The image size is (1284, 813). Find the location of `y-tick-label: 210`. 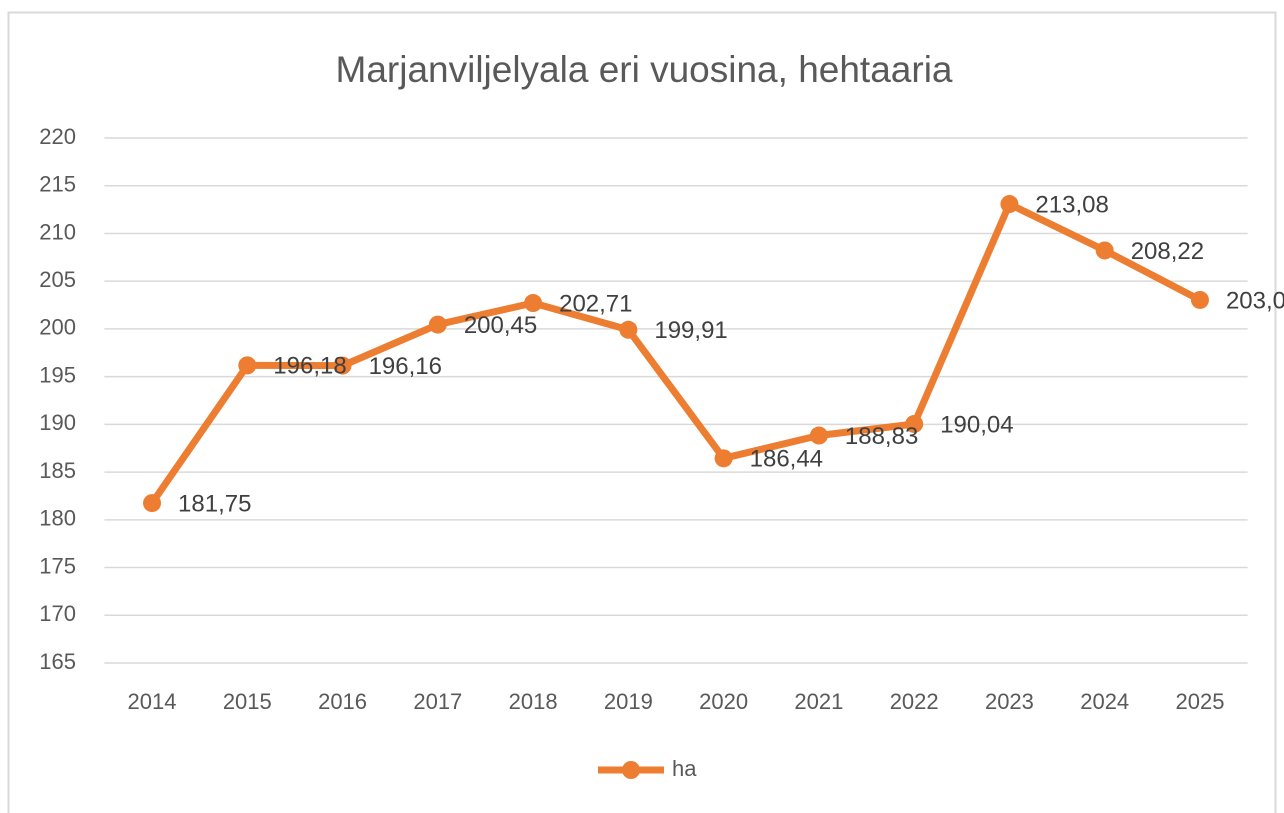

y-tick-label: 210 is located at coordinates (57, 231).